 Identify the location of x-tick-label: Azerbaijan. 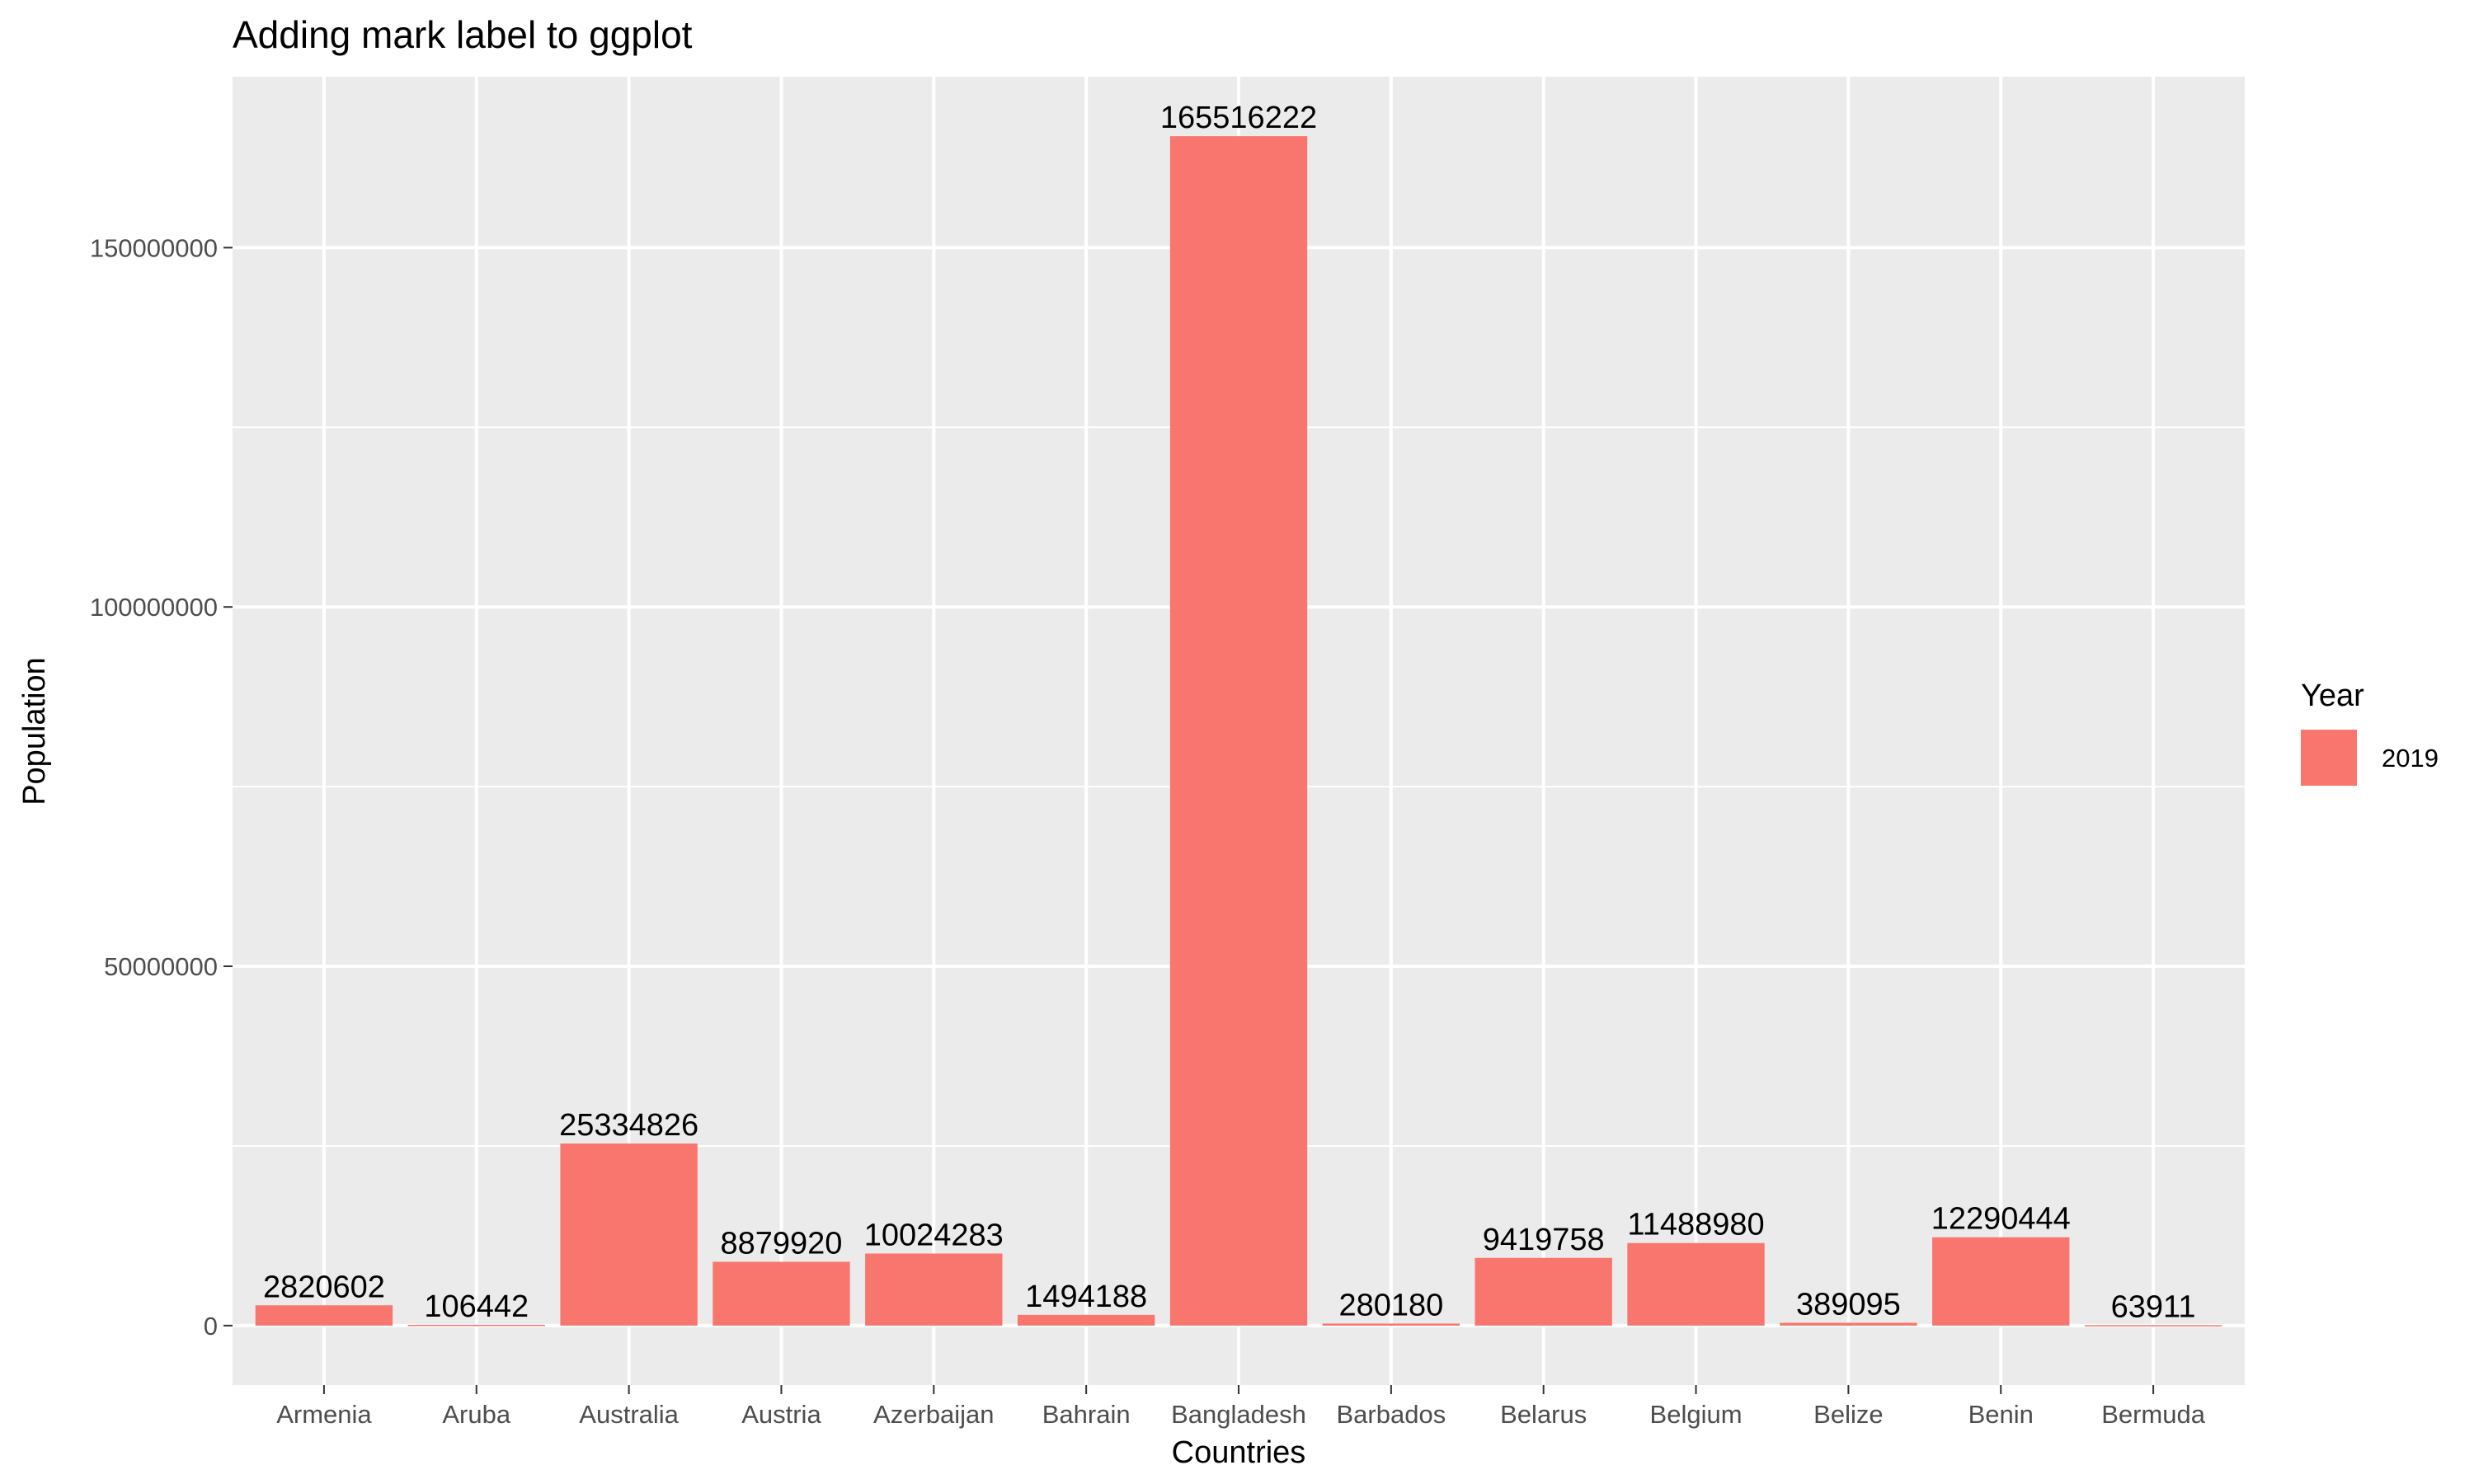
(933, 1414).